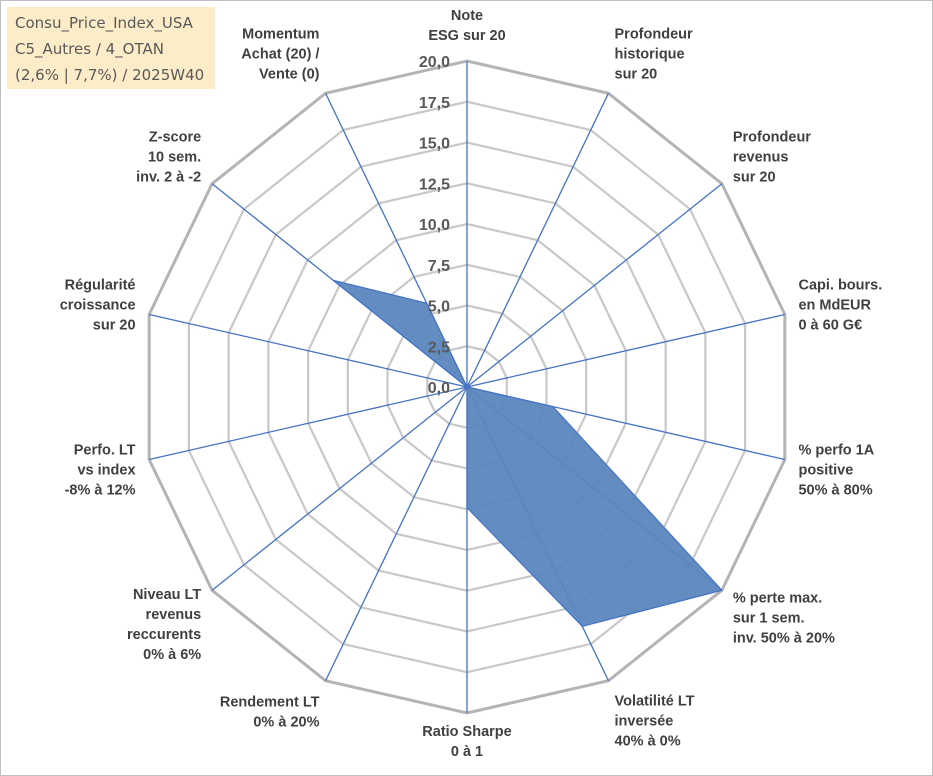 The width and height of the screenshot is (933, 776). What do you see at coordinates (167, 595) in the screenshot?
I see `axis-label-line: Niveau LT` at bounding box center [167, 595].